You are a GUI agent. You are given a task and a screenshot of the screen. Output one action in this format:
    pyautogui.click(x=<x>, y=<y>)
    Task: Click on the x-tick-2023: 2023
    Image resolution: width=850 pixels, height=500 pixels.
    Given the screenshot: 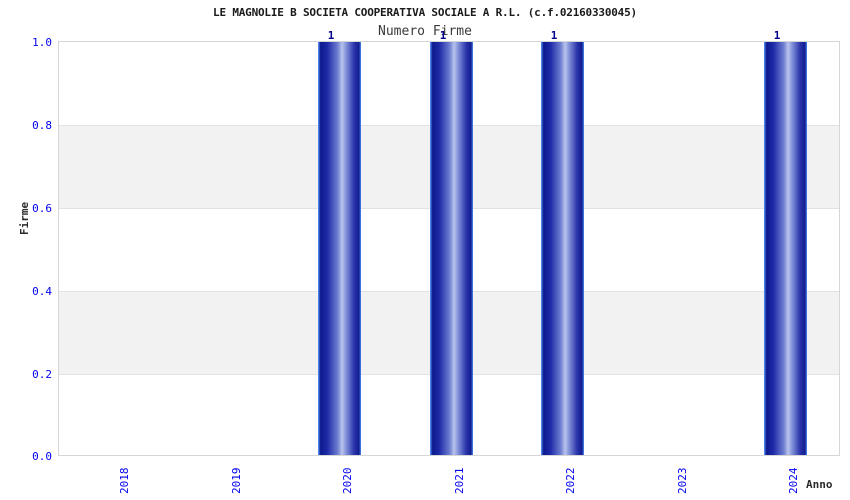 What is the action you would take?
    pyautogui.click(x=682, y=481)
    